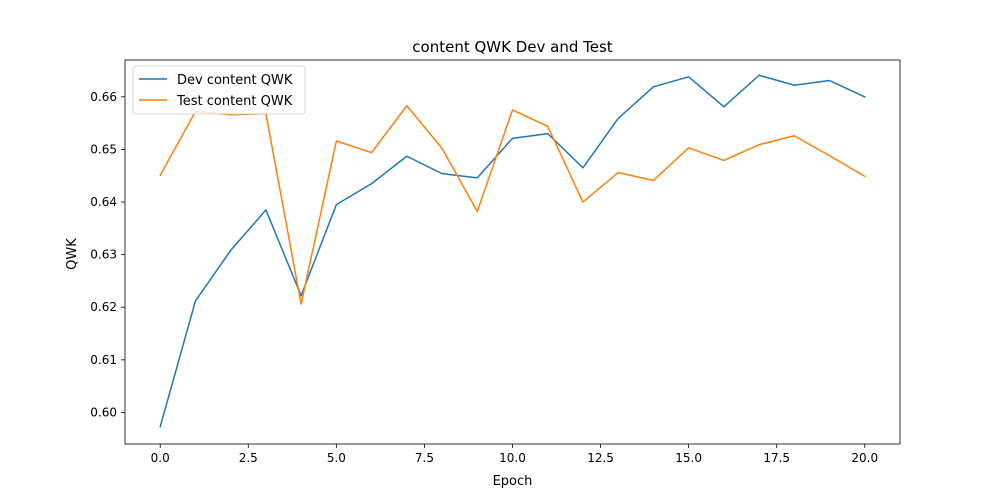 Image resolution: width=1000 pixels, height=500 pixels. I want to click on legend: Dev content QWK Test content QWK, so click(219, 90).